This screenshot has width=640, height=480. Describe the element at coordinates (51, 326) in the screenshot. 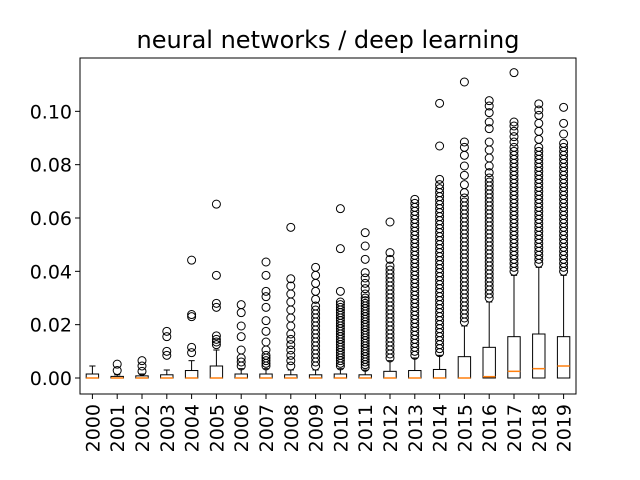

I see `y-tick-label: 0.02` at that location.